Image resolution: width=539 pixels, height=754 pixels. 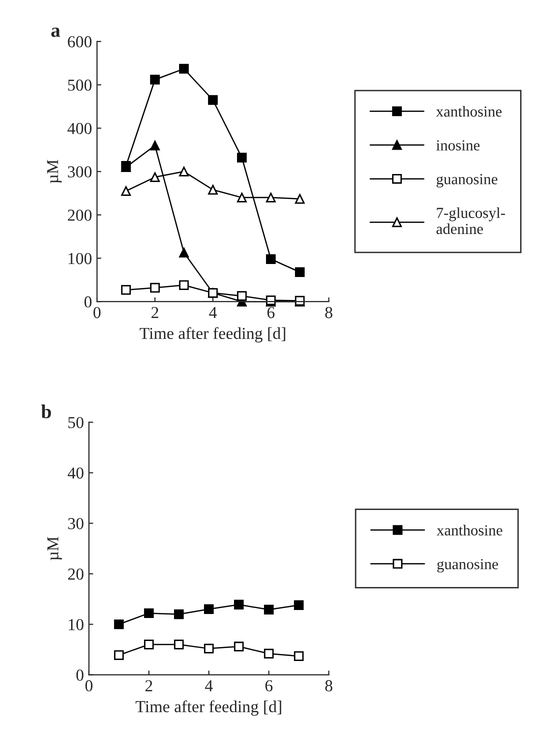 What do you see at coordinates (76, 524) in the screenshot?
I see `y-tick-label: 30` at bounding box center [76, 524].